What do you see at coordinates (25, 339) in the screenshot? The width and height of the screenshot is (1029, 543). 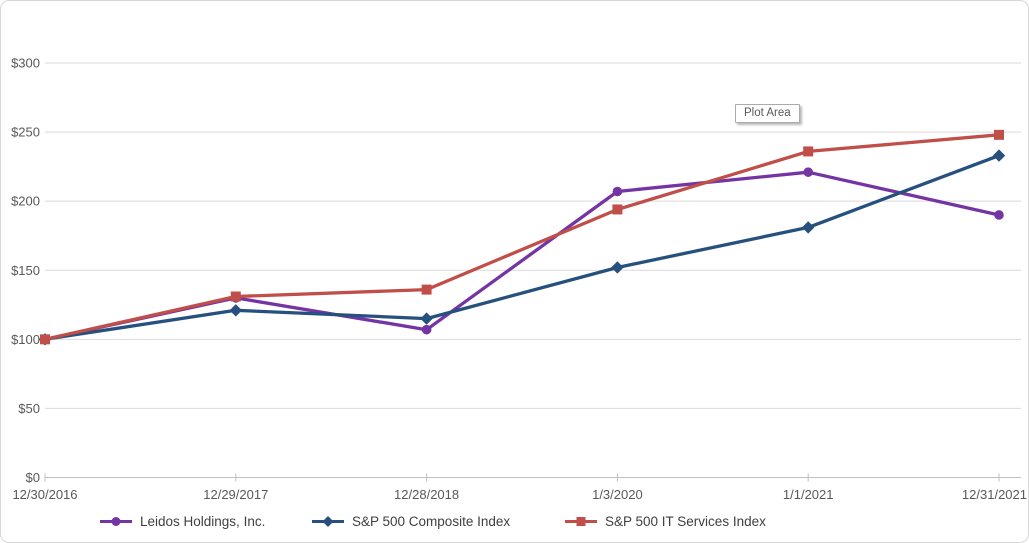 I see `y-axis-tick-label: $100` at bounding box center [25, 339].